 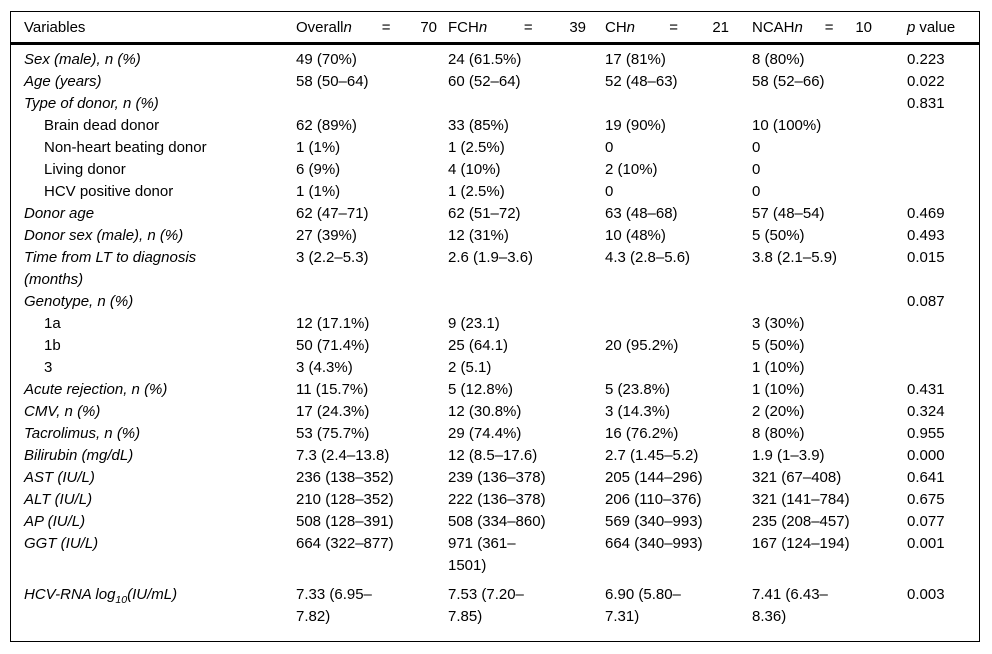 I want to click on cell-fch, so click(x=526, y=302).